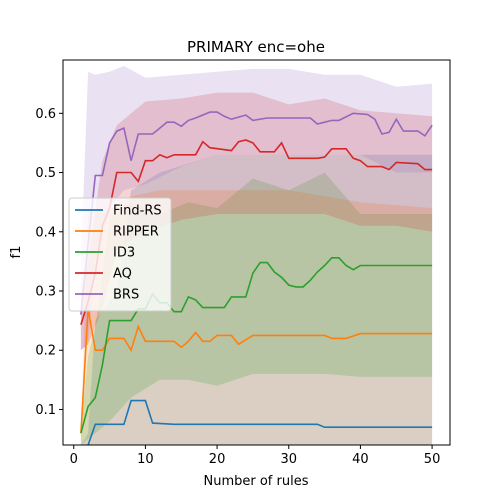  What do you see at coordinates (16, 252) in the screenshot?
I see `y-axis-label: f1` at bounding box center [16, 252].